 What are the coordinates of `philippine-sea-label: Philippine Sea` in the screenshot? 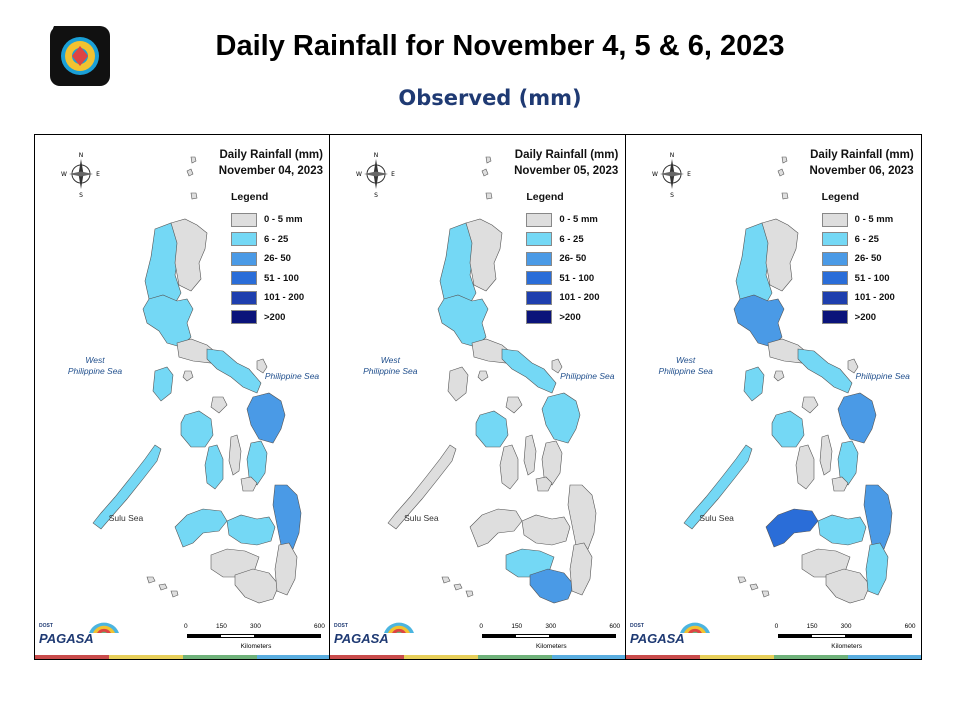 It's located at (882, 376).